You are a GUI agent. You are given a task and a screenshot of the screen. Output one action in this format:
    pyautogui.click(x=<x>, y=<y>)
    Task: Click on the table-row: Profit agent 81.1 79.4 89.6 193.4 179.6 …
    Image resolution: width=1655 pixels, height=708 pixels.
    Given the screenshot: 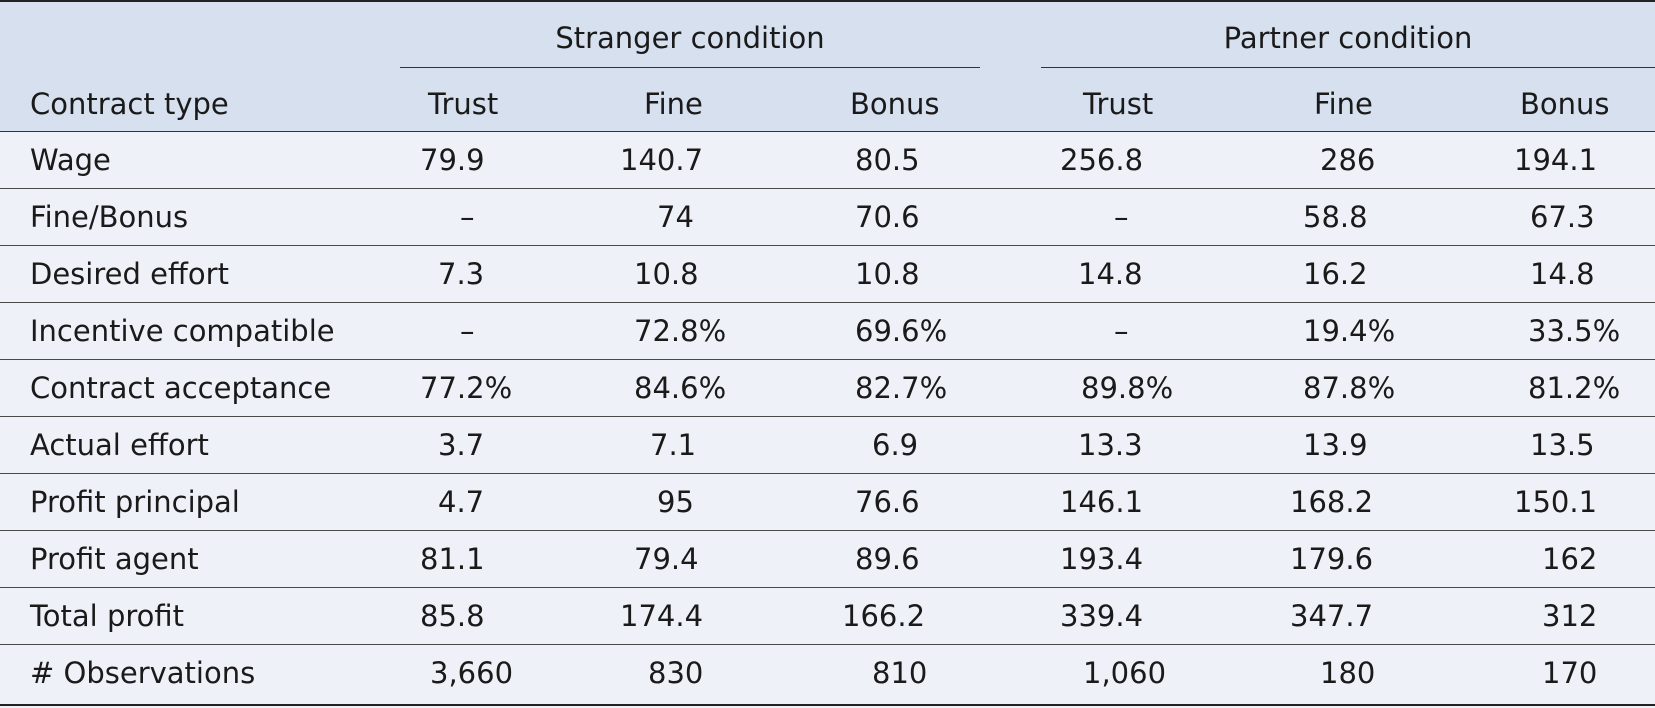 What is the action you would take?
    pyautogui.click(x=827, y=559)
    